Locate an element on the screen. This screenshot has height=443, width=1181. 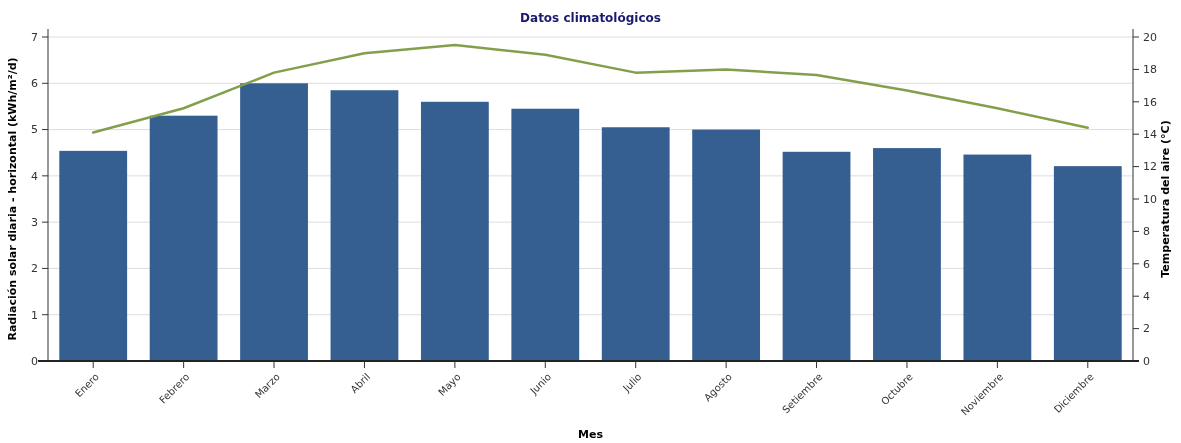
y-tick-label: 3 is located at coordinates (34, 222).